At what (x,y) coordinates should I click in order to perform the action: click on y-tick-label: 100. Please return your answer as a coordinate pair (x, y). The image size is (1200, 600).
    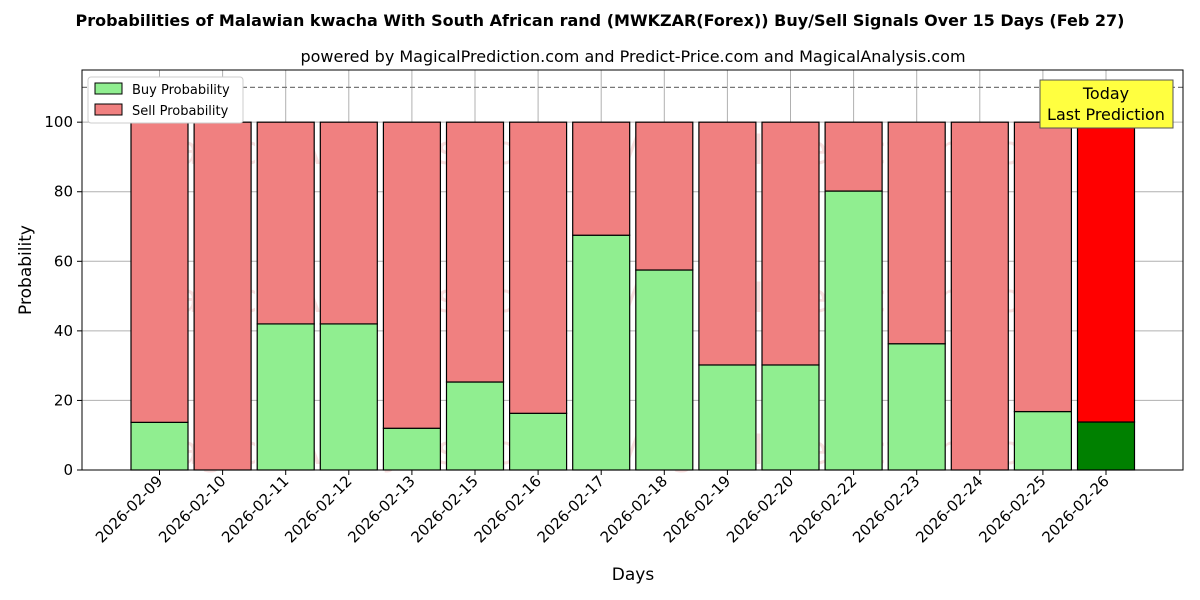
    Looking at the image, I should click on (58, 122).